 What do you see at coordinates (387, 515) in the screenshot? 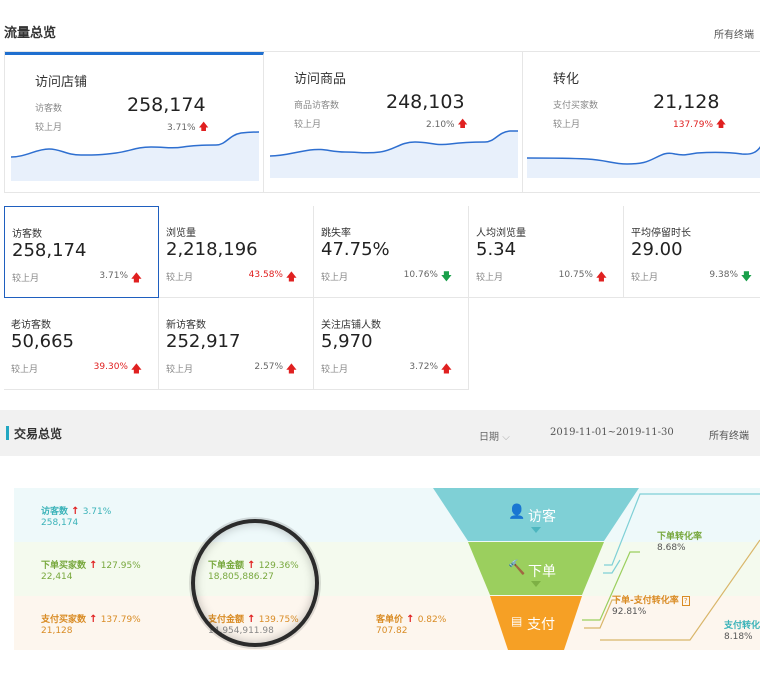
I see `funnel-band-visitor` at bounding box center [387, 515].